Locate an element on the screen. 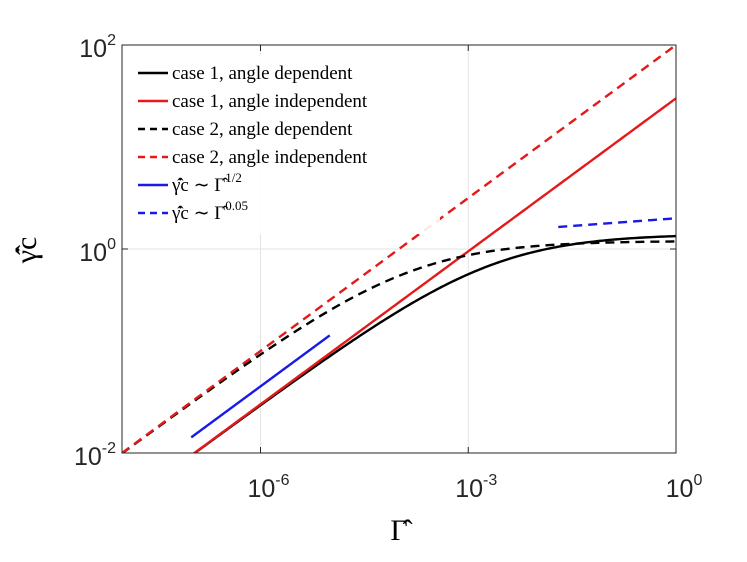 This screenshot has height=562, width=747. legend-label-2: case 2, angle dependent is located at coordinates (262, 129).